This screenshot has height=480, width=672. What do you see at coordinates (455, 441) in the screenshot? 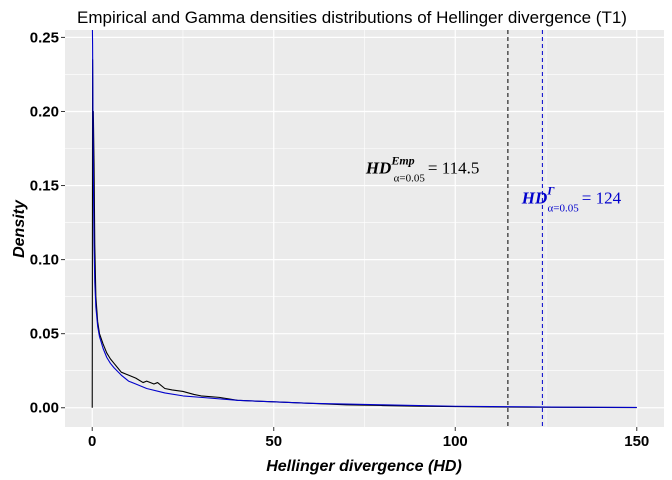
I see `x-tick-label: 100` at bounding box center [455, 441].